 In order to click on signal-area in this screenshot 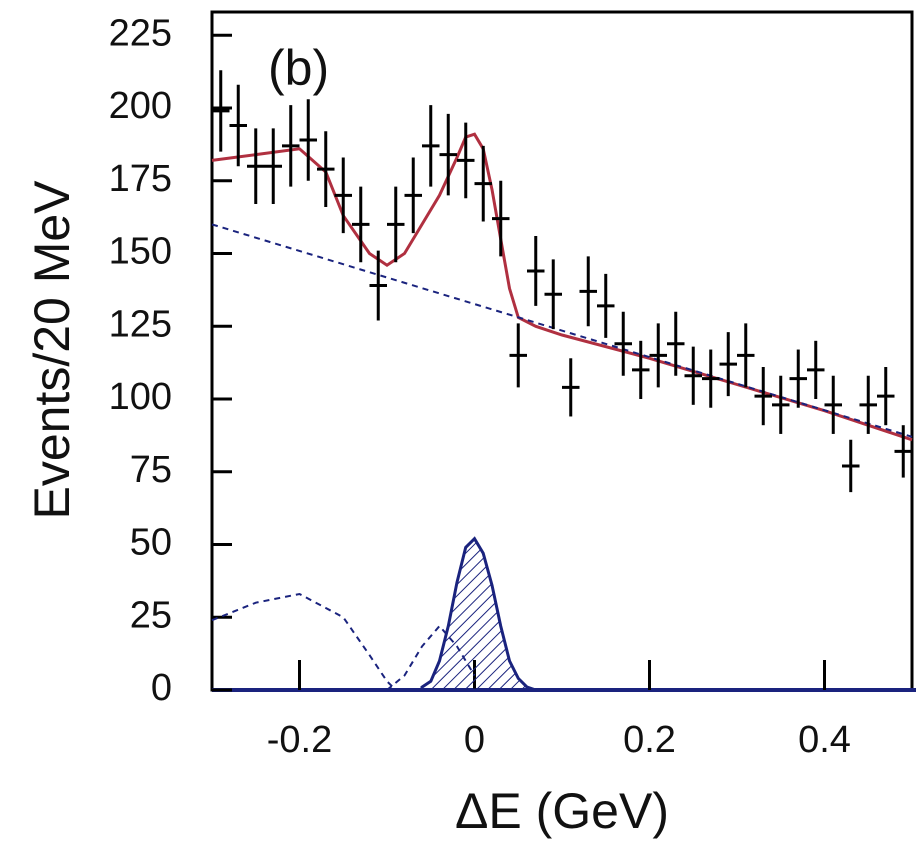, I will do `click(478, 614)`.